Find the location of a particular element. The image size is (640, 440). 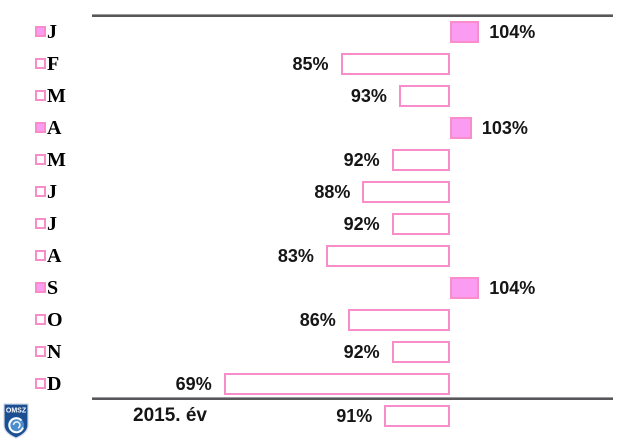

logo-wave-inner-icon is located at coordinates (16, 425).